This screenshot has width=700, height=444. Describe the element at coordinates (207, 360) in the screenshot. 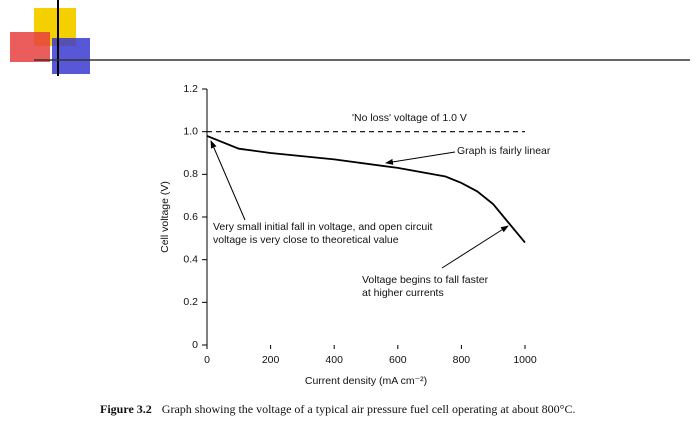

I see `x-tick-label: 0` at that location.